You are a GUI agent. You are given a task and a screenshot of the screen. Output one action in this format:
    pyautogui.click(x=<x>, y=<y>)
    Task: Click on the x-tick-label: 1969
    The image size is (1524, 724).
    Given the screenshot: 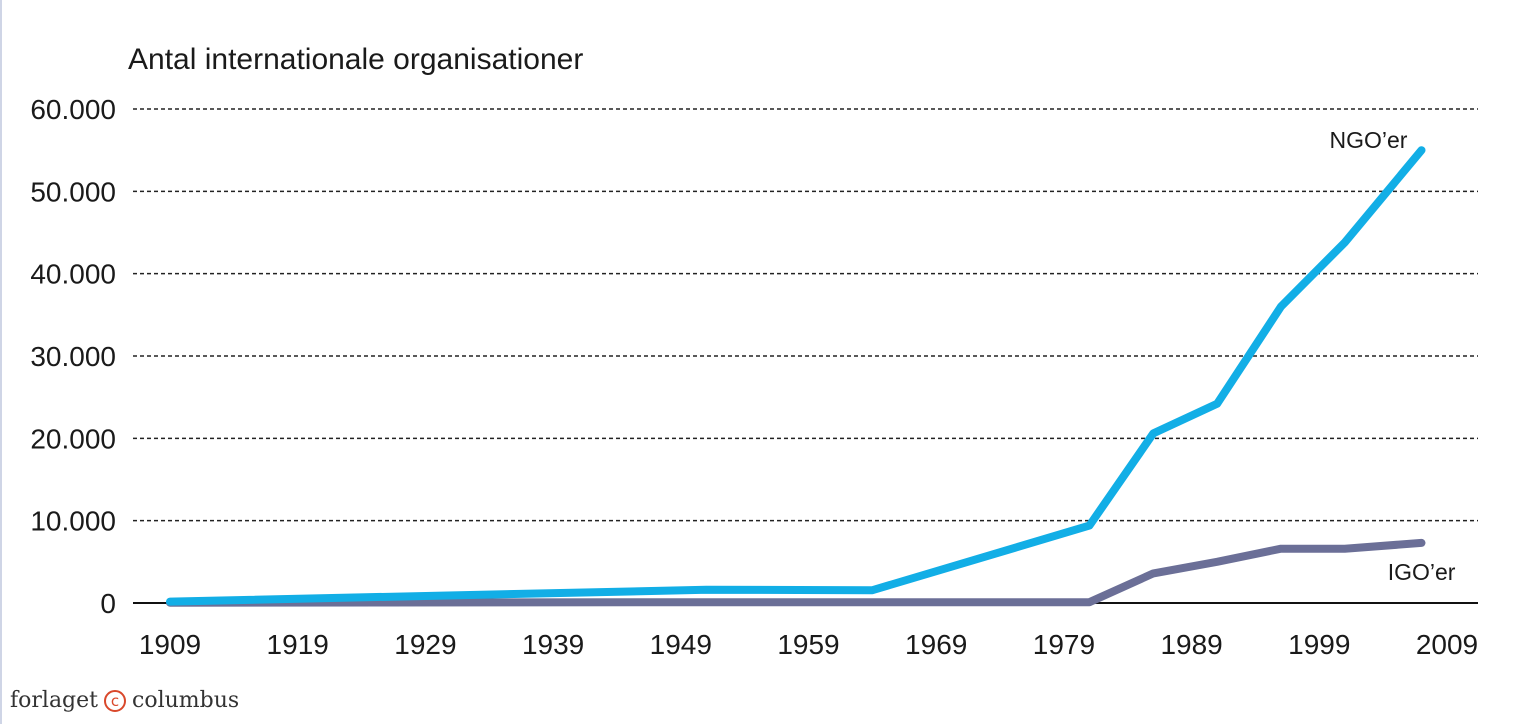 What is the action you would take?
    pyautogui.click(x=936, y=644)
    